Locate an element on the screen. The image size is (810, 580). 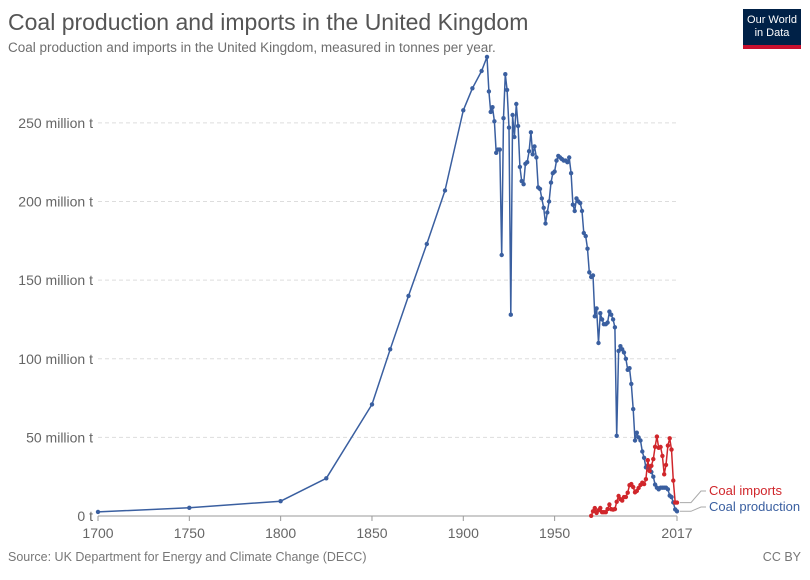
y-tick-label: 150 million t is located at coordinates (55, 280).